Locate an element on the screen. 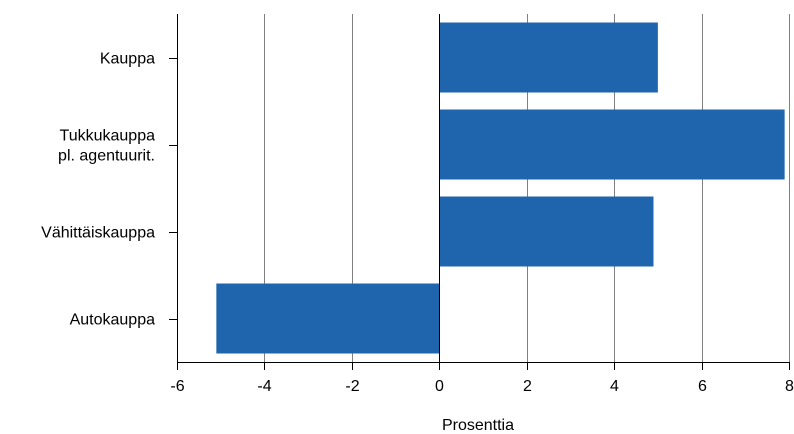 This screenshot has width=794, height=434. category-label: Tukkukauppa is located at coordinates (108, 136).